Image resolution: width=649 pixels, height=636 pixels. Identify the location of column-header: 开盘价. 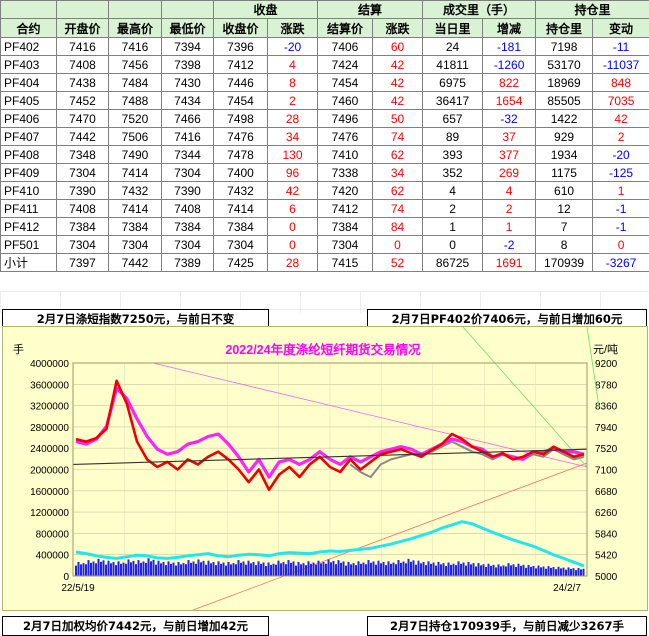
(83, 28).